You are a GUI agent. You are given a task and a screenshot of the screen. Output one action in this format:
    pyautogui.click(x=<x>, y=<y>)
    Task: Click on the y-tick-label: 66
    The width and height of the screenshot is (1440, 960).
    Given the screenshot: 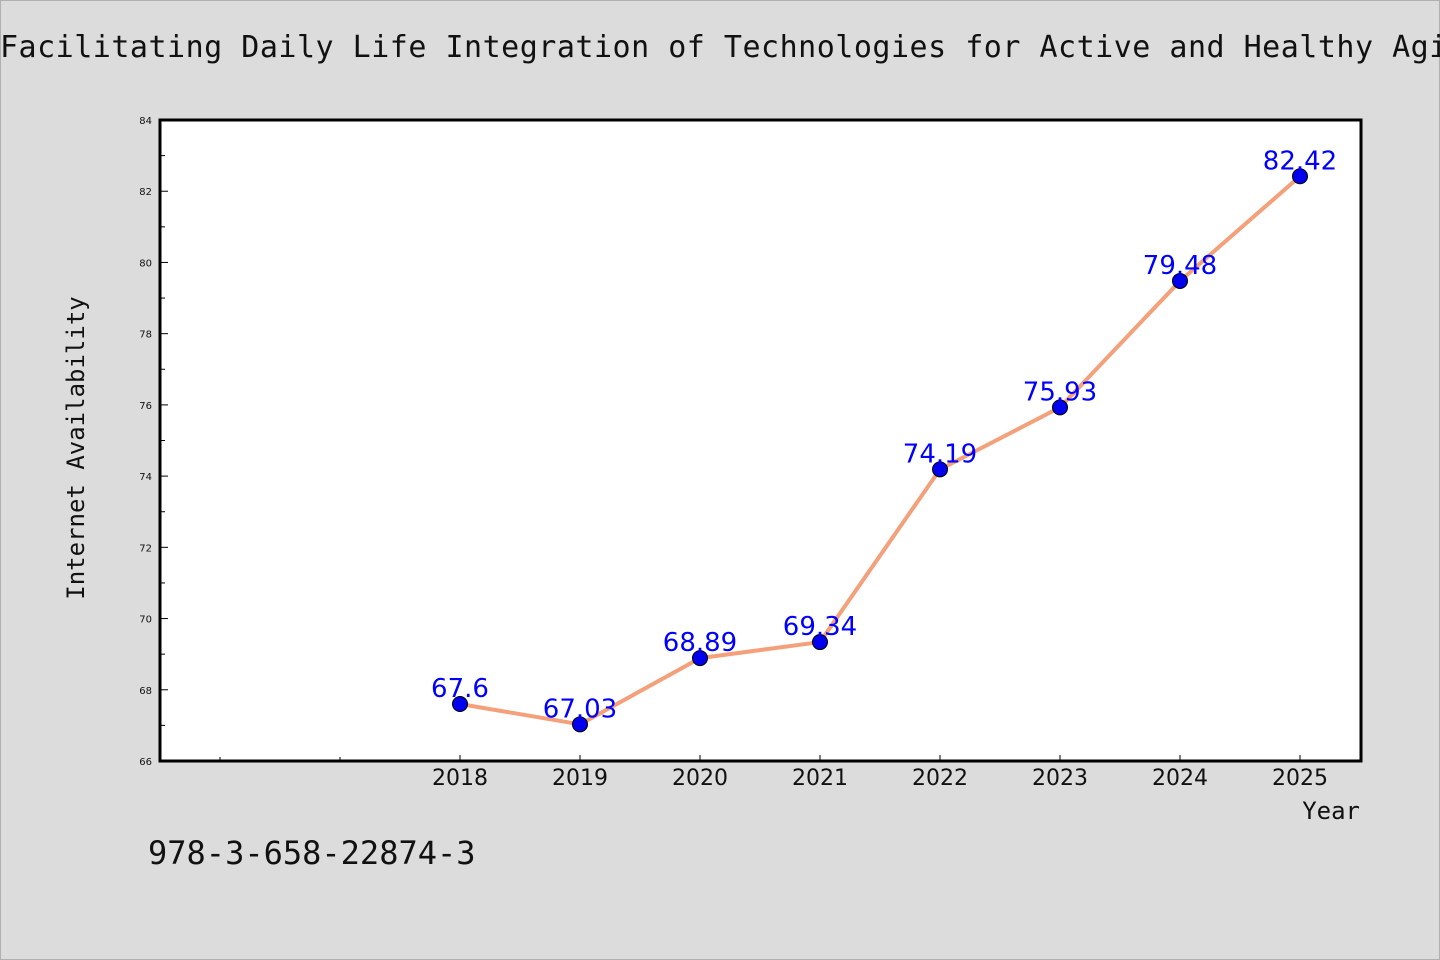 What is the action you would take?
    pyautogui.click(x=145, y=762)
    